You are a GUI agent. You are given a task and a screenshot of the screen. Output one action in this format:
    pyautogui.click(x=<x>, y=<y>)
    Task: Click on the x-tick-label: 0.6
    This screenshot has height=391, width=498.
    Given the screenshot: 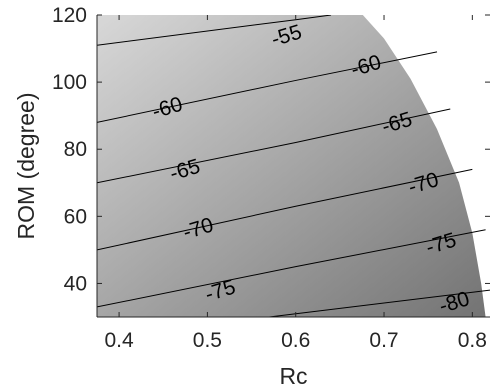 What is the action you would take?
    pyautogui.click(x=295, y=340)
    